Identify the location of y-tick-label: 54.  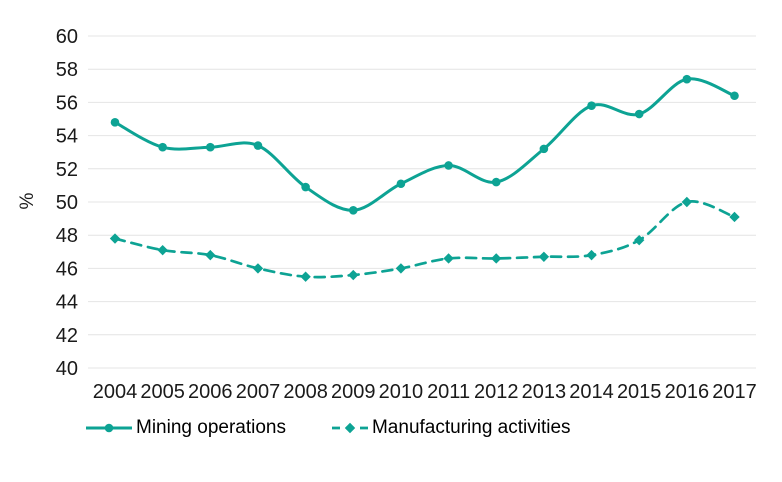
(67, 137).